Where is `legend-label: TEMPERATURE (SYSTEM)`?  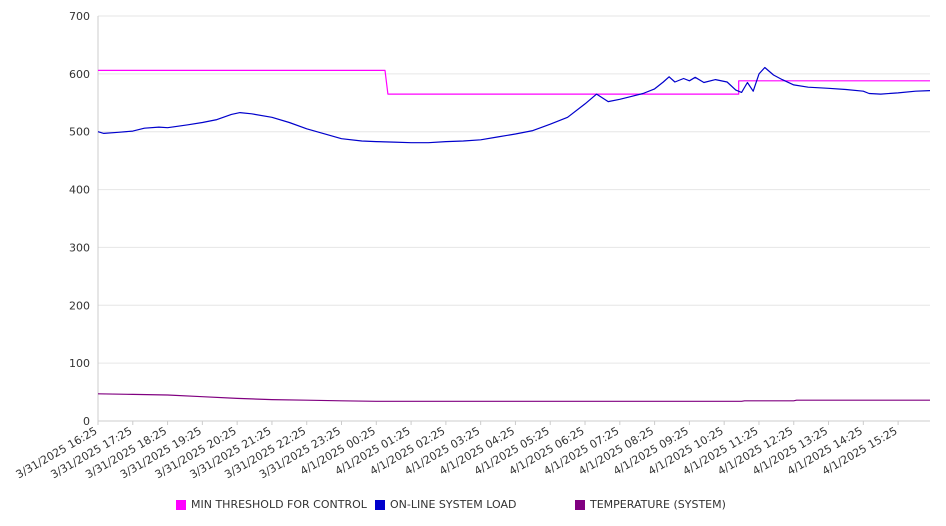
legend-label: TEMPERATURE (SYSTEM) is located at coordinates (658, 504).